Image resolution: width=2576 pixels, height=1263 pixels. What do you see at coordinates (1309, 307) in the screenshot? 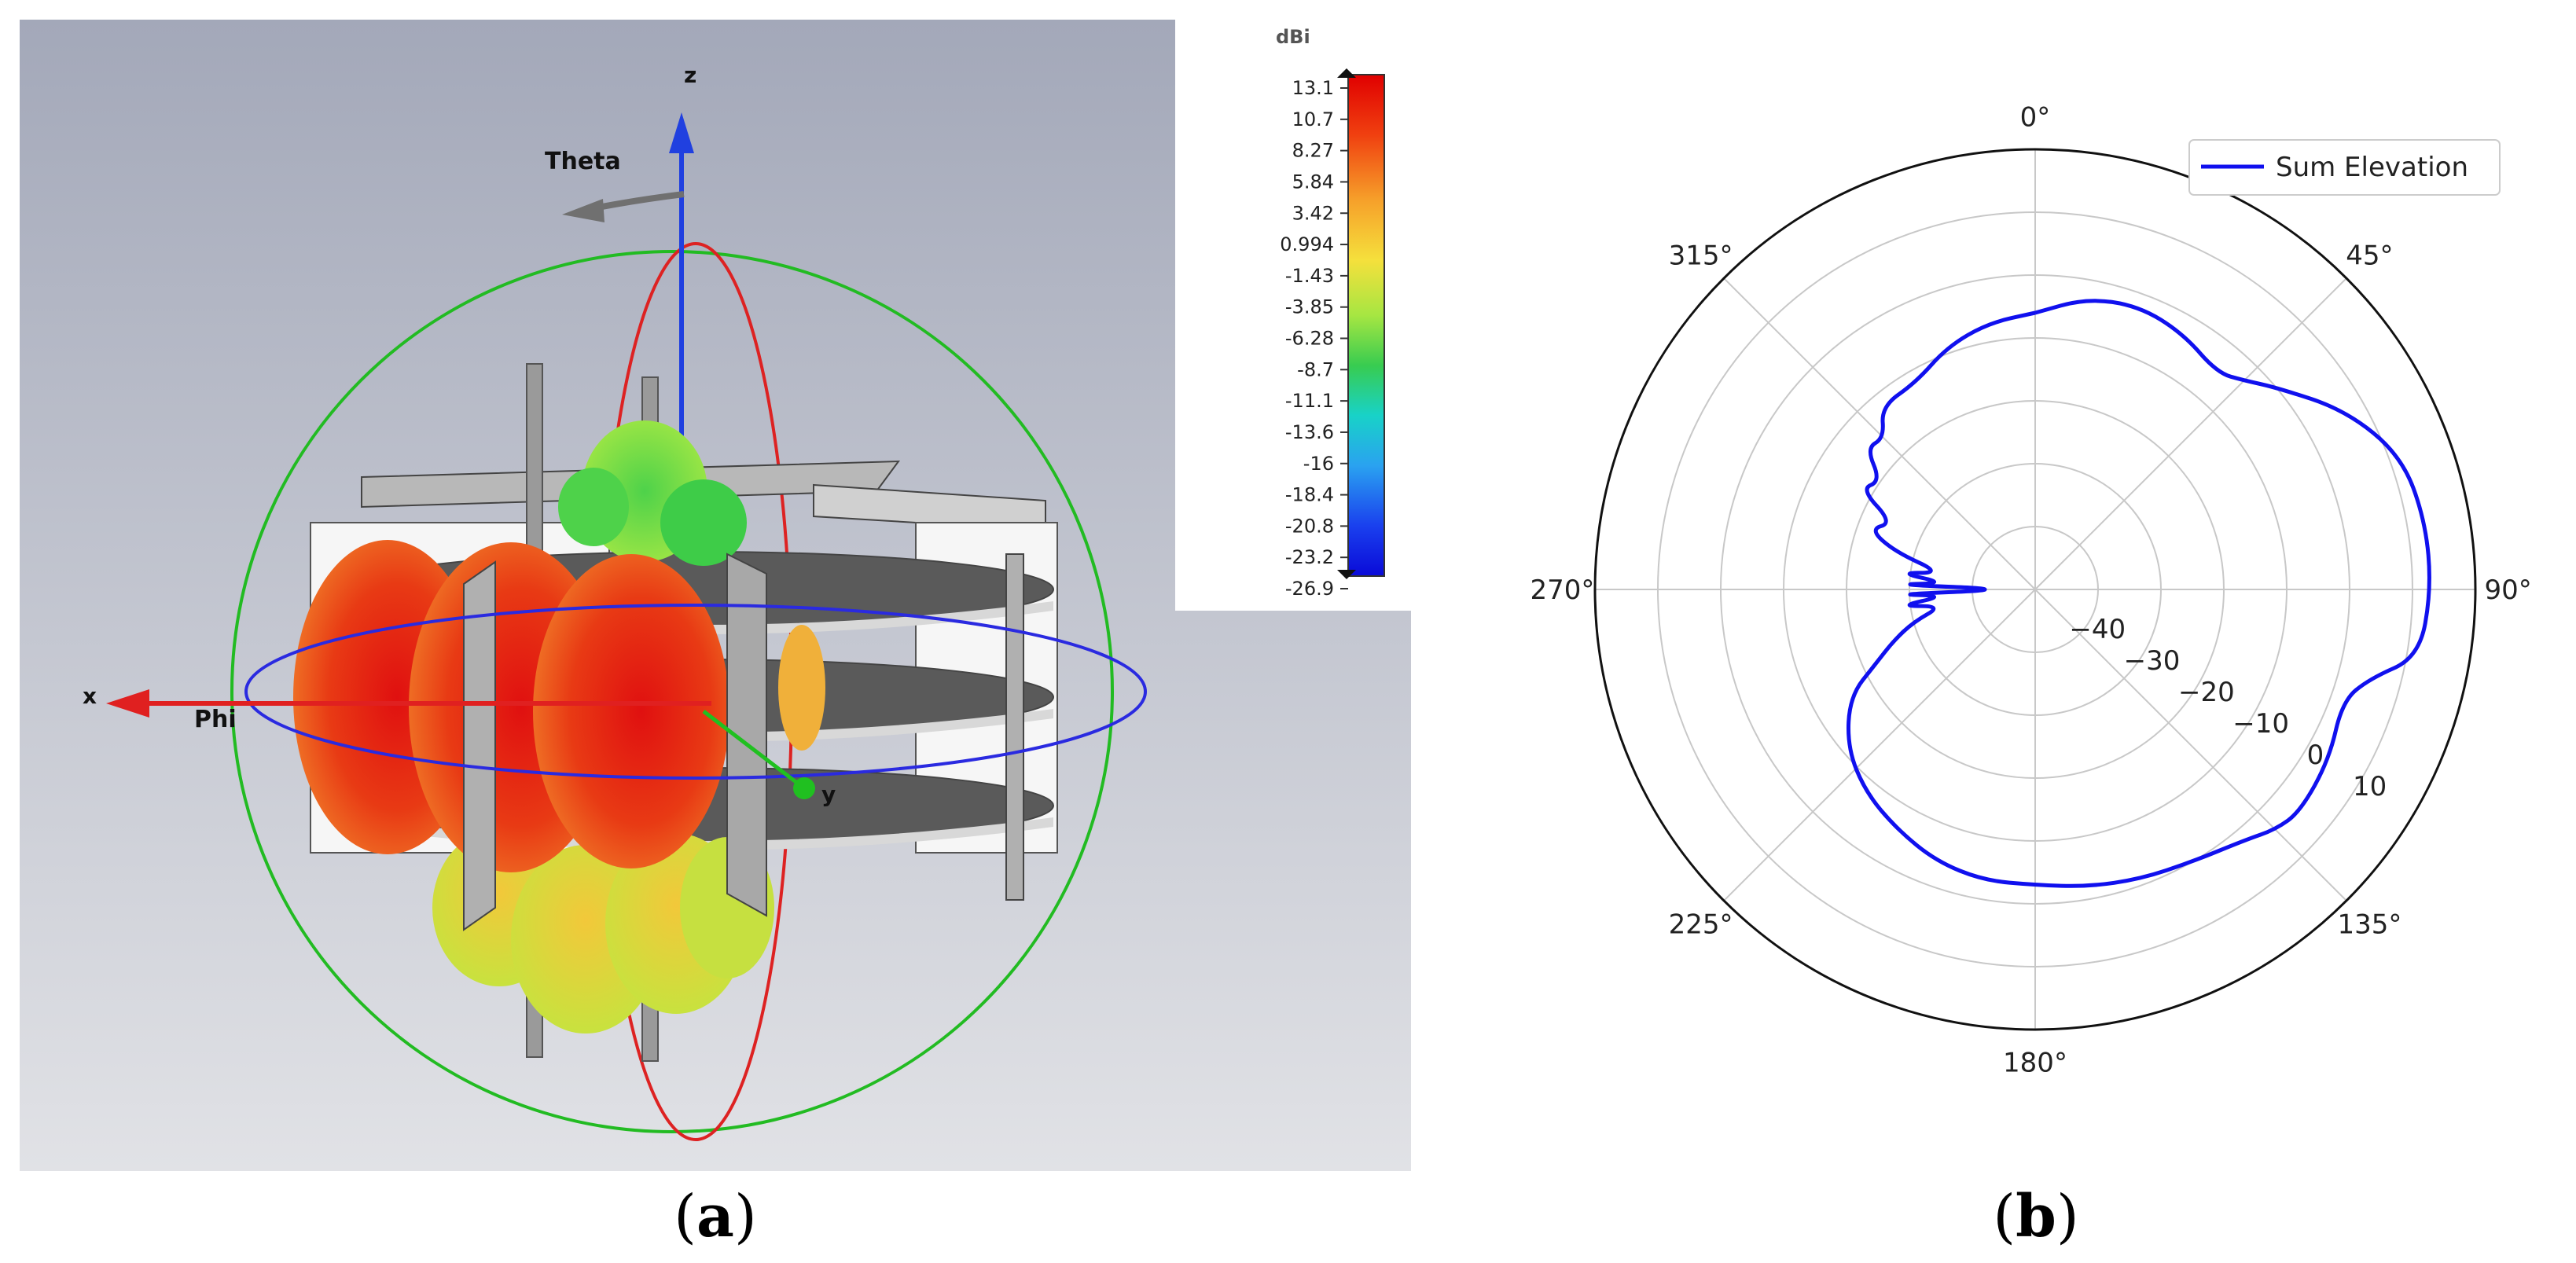
I see `colorbar-tick-label: -3.85` at bounding box center [1309, 307].